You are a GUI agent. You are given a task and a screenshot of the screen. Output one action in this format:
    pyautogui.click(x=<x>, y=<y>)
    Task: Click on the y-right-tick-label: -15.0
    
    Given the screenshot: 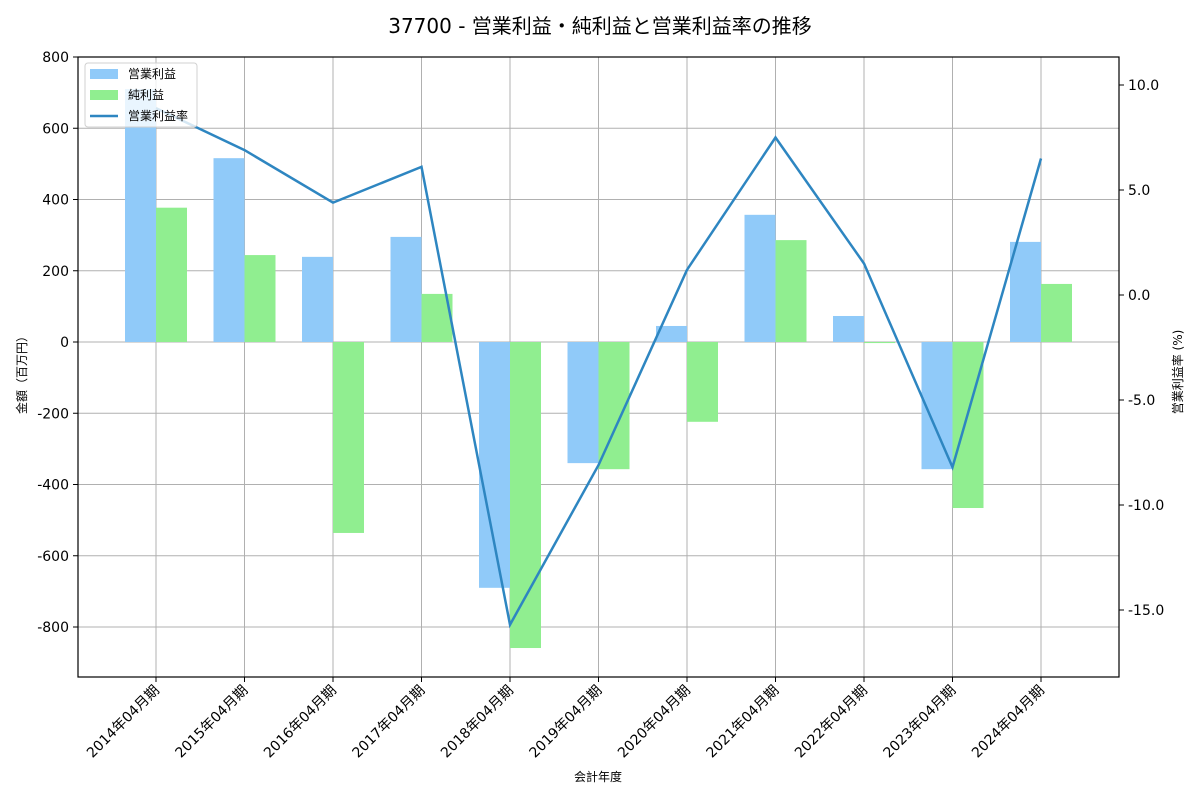 What is the action you would take?
    pyautogui.click(x=1146, y=611)
    